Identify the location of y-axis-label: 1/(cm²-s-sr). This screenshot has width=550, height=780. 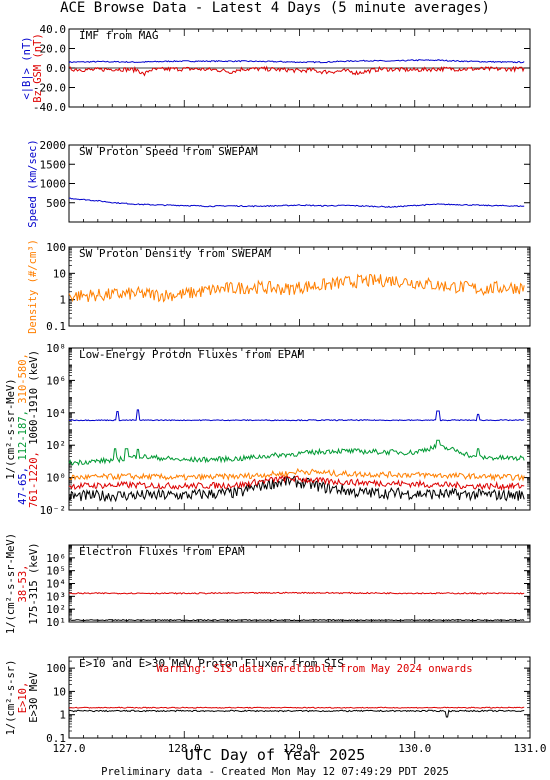
(11, 698).